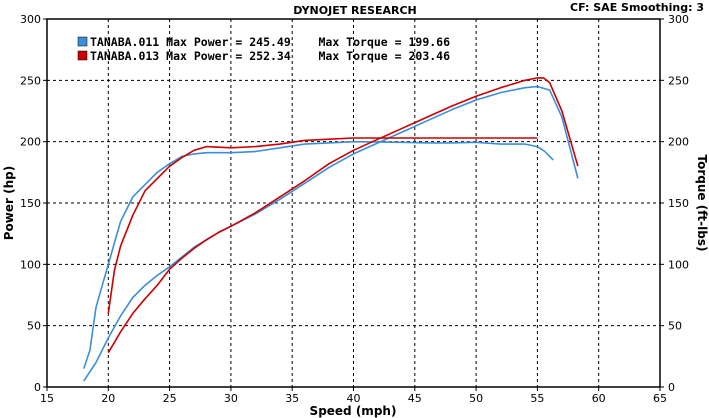 Image resolution: width=709 pixels, height=418 pixels. What do you see at coordinates (678, 142) in the screenshot?
I see `y-tick-label-right: 200` at bounding box center [678, 142].